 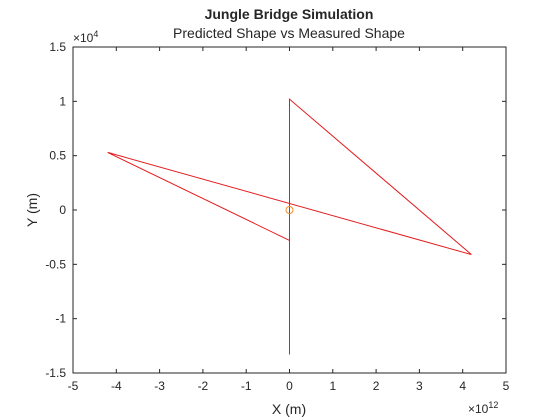 What do you see at coordinates (60, 319) in the screenshot?
I see `y-tick-label: -1` at bounding box center [60, 319].